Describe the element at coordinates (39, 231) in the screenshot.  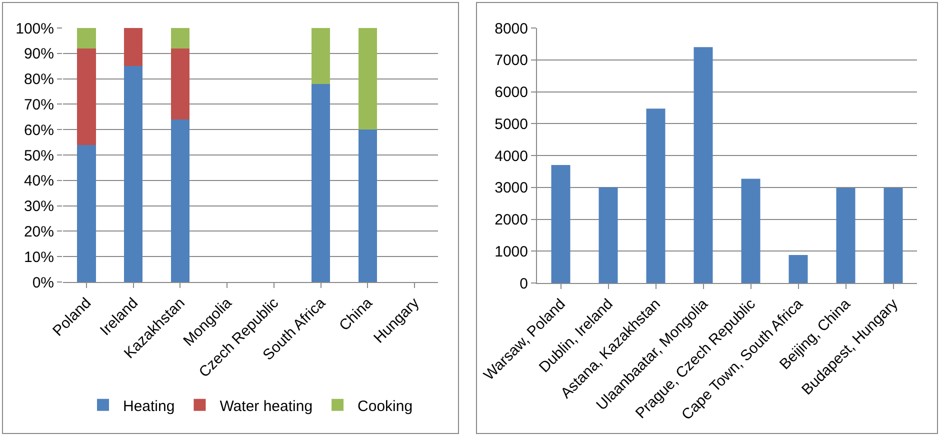
I see `y-tick-label: 20%` at that location.